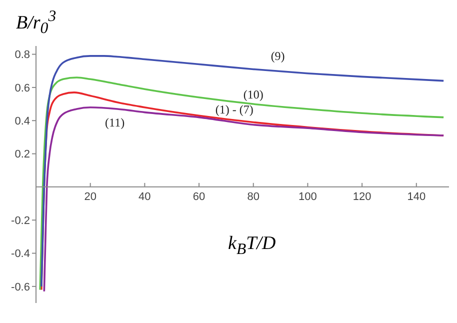 This screenshot has width=457, height=323. Describe the element at coordinates (362, 196) in the screenshot. I see `x-tick-label: 120` at that location.